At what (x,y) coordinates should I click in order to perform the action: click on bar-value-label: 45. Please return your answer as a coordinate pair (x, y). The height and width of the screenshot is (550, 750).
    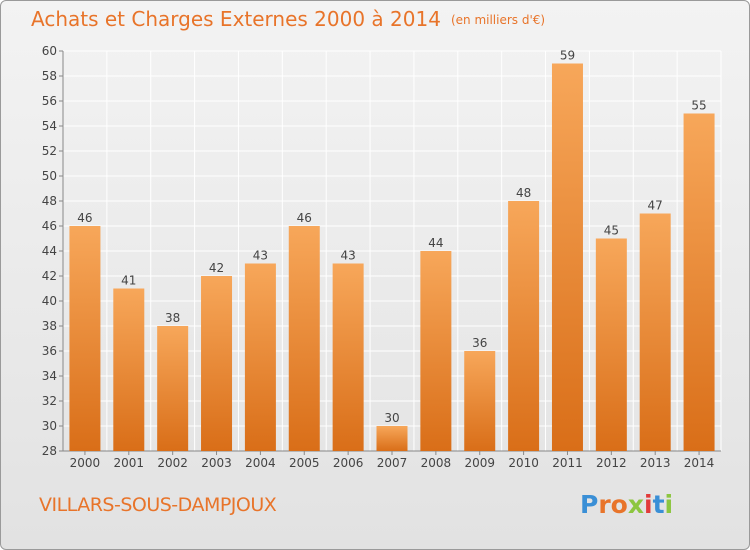
    Looking at the image, I should click on (611, 231).